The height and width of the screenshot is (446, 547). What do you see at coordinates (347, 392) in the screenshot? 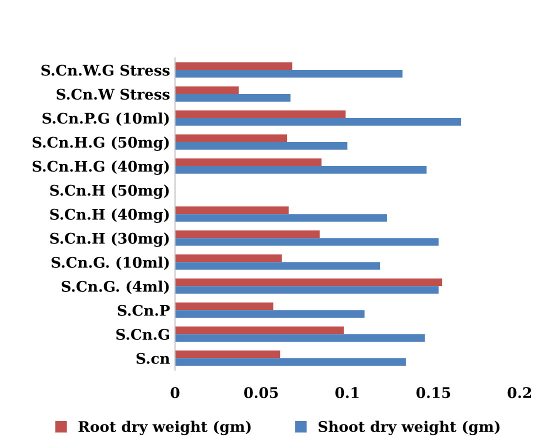
I see `x-tick-label: 0.1` at bounding box center [347, 392].